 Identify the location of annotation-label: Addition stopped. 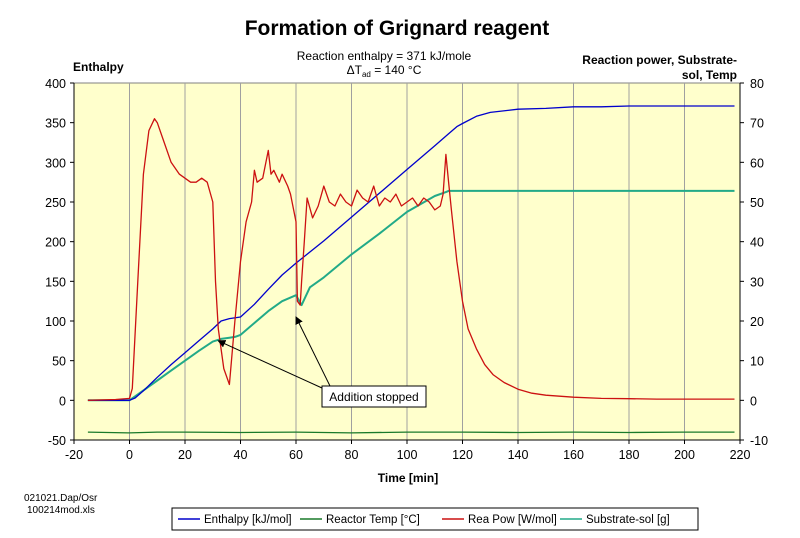
(373, 397).